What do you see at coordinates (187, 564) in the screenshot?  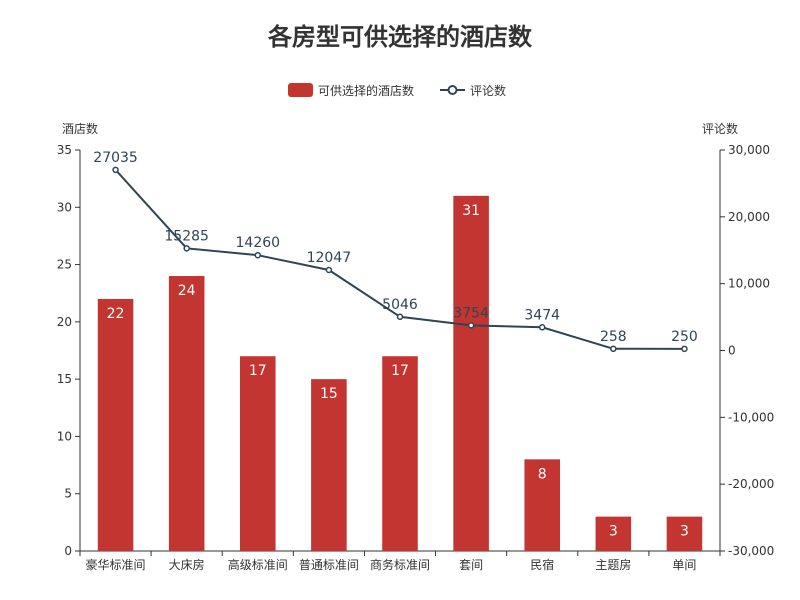 I see `x-category-label: 大床房` at bounding box center [187, 564].